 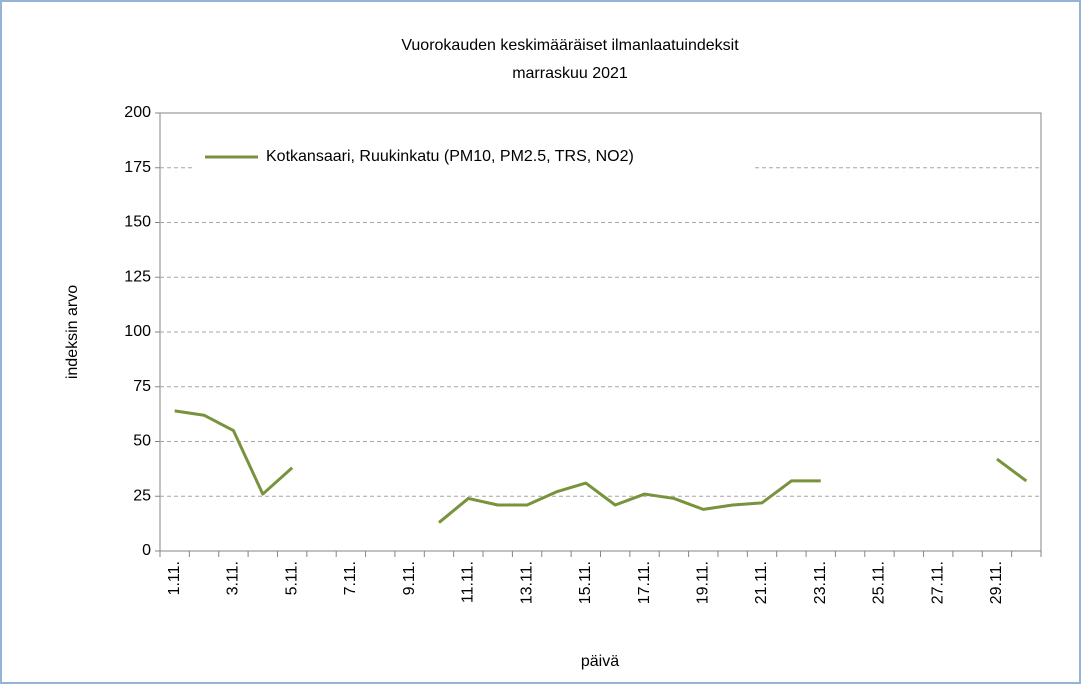 What do you see at coordinates (137, 276) in the screenshot?
I see `y-tick-label: 125` at bounding box center [137, 276].